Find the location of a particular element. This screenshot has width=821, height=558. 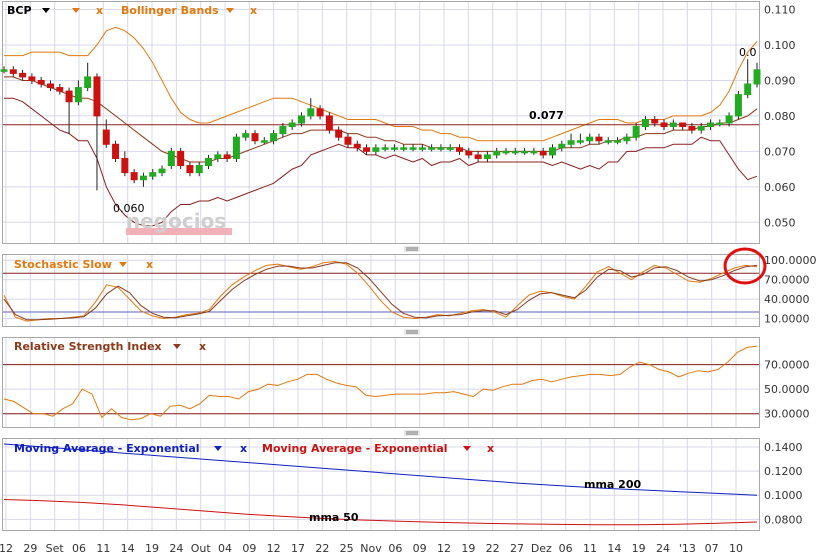

x-tick-label: Dez is located at coordinates (541, 548).